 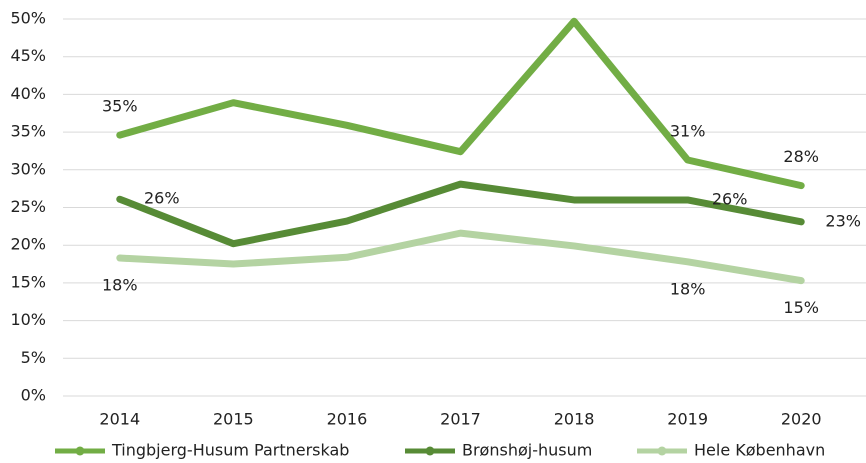 I want to click on y-tick-label: 20%, so click(x=28, y=244).